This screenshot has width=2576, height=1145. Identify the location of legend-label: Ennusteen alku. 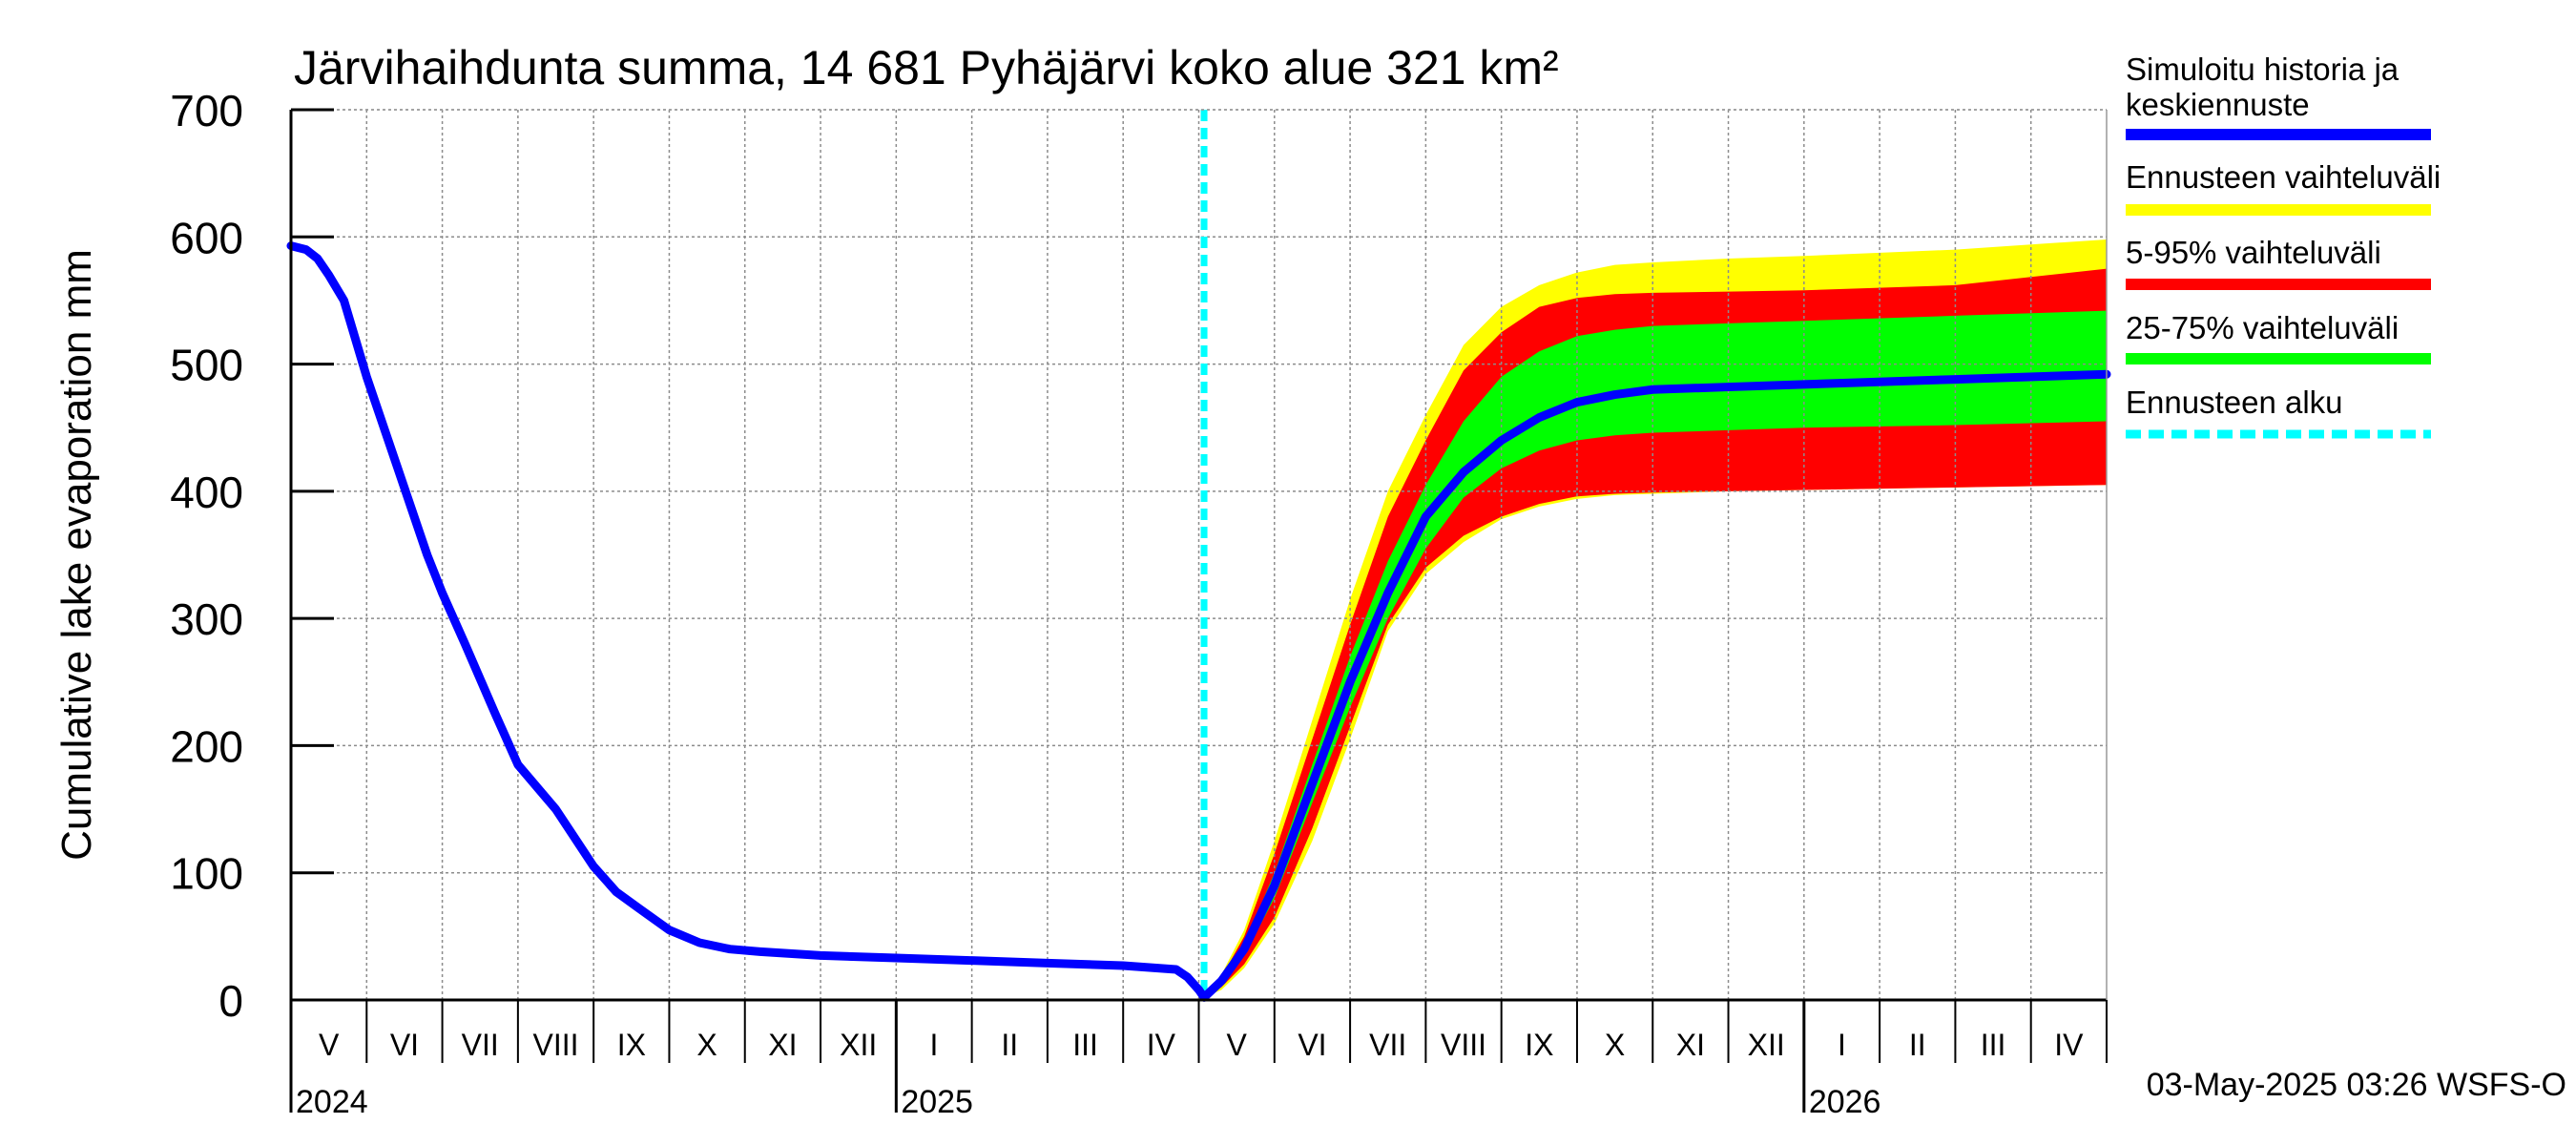
(2234, 403).